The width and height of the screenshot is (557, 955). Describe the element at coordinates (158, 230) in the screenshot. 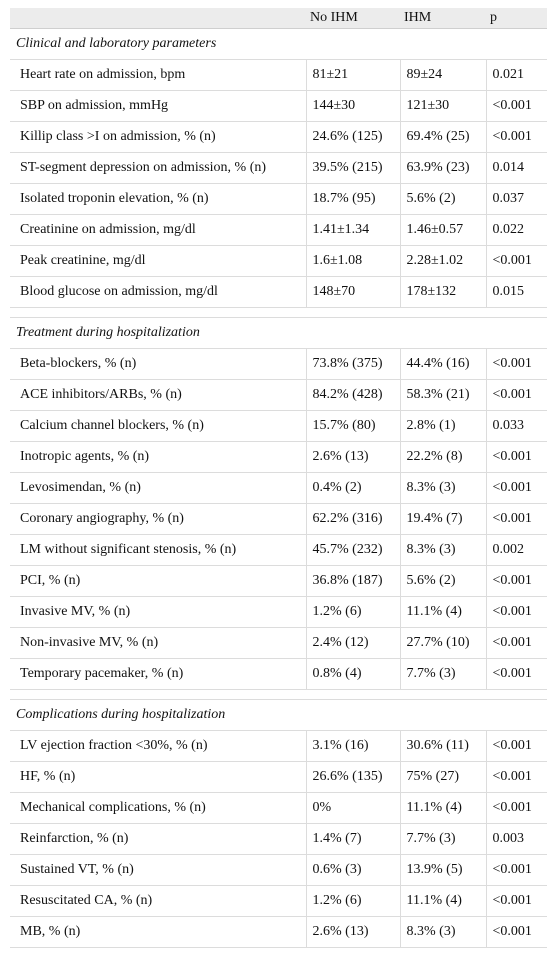

I see `row-label: Creatinine on admission, mg/dl` at that location.